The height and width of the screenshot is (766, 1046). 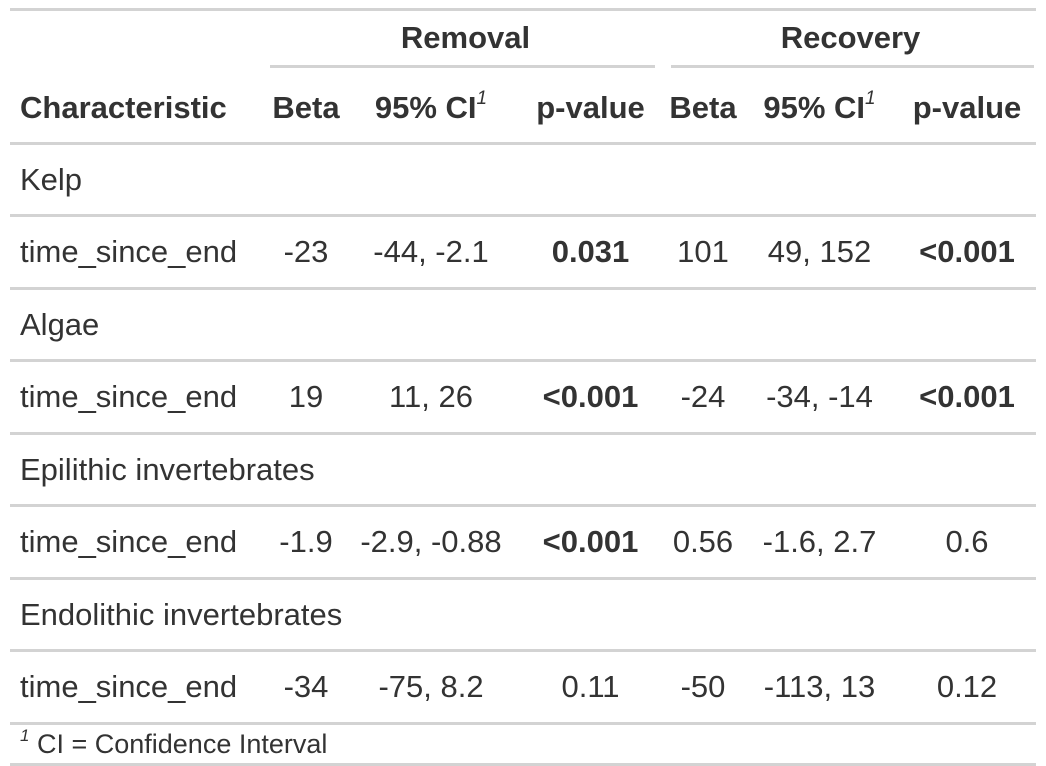 I want to click on footnote: 1 CI = Confidence Interval, so click(x=523, y=744).